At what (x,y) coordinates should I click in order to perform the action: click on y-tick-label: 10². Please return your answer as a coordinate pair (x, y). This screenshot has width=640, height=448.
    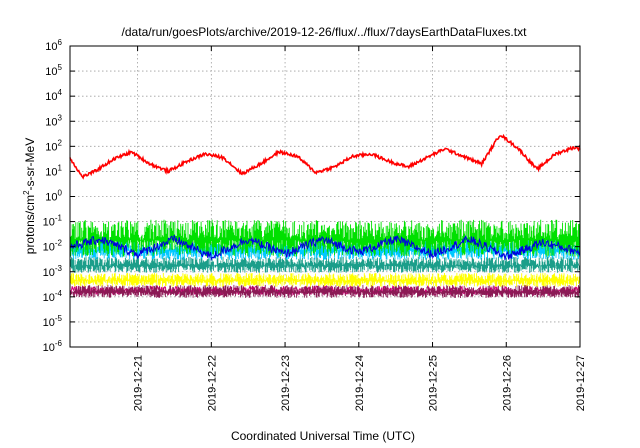
    Looking at the image, I should click on (53, 145).